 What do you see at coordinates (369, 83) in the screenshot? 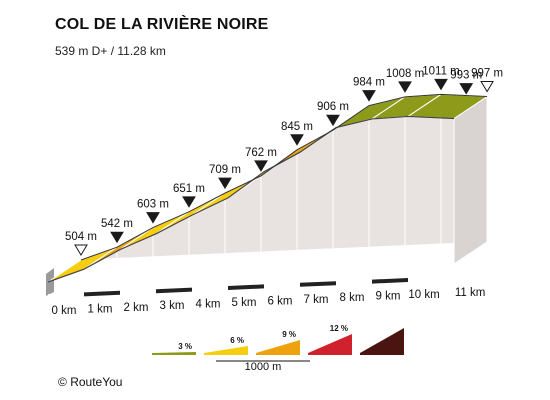
I see `elevation-label: 984 m` at bounding box center [369, 83].